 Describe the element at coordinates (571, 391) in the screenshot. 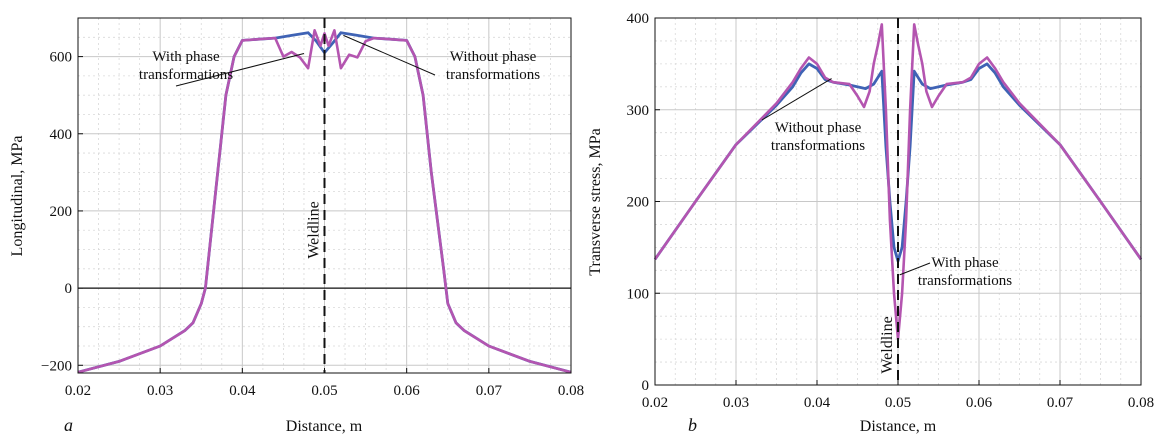

I see `panel-a-x-tick-label: 0.08` at that location.